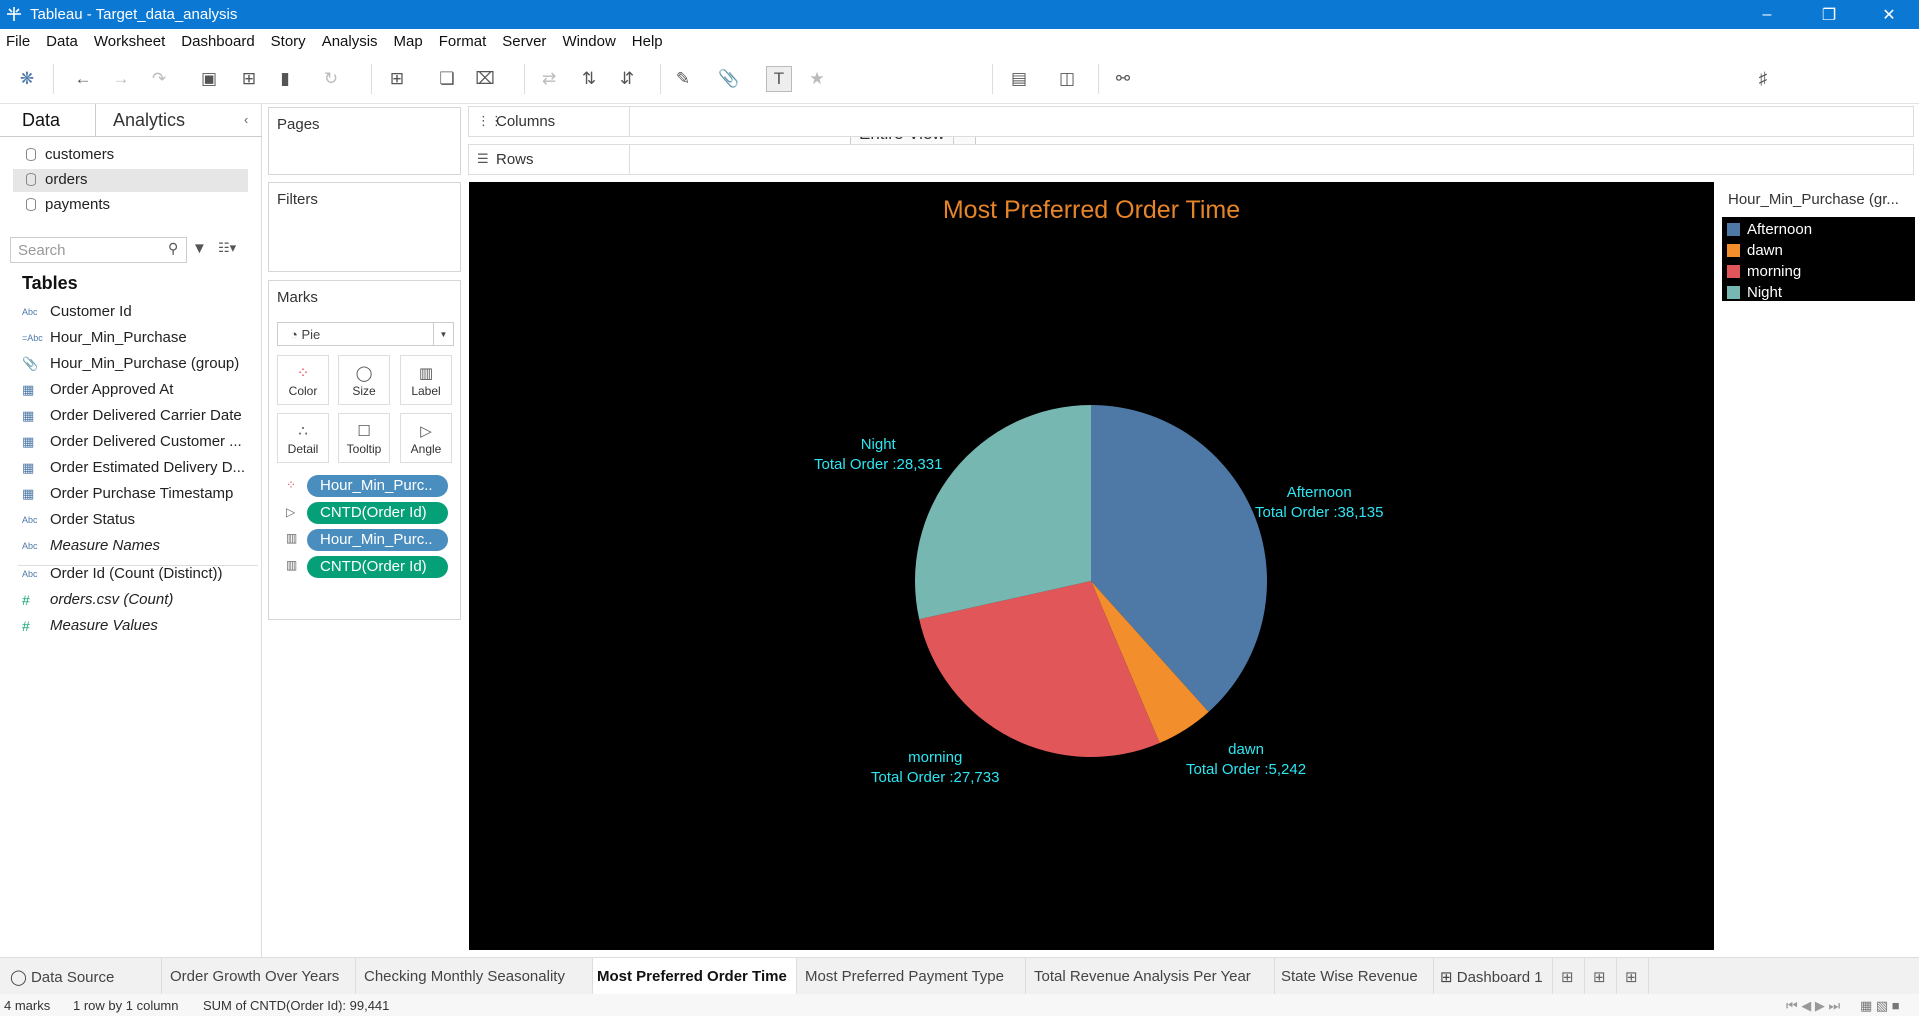 Image resolution: width=1919 pixels, height=1016 pixels. Describe the element at coordinates (104, 337) in the screenshot. I see `field-item: =Abc Hour_Min_Purchase` at that location.